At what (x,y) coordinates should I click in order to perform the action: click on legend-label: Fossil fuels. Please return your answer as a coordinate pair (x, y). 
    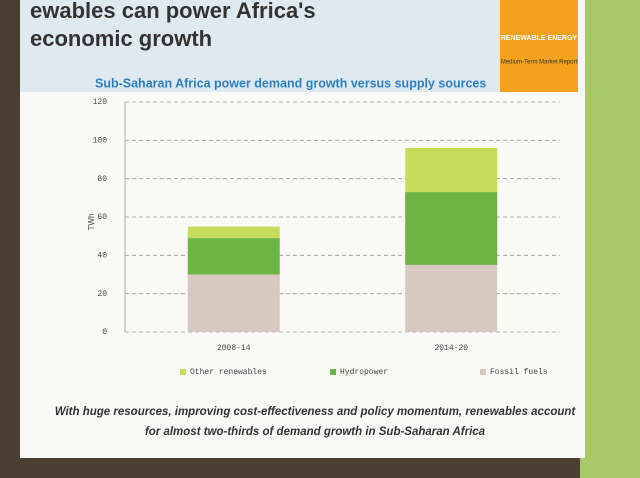
    Looking at the image, I should click on (519, 372).